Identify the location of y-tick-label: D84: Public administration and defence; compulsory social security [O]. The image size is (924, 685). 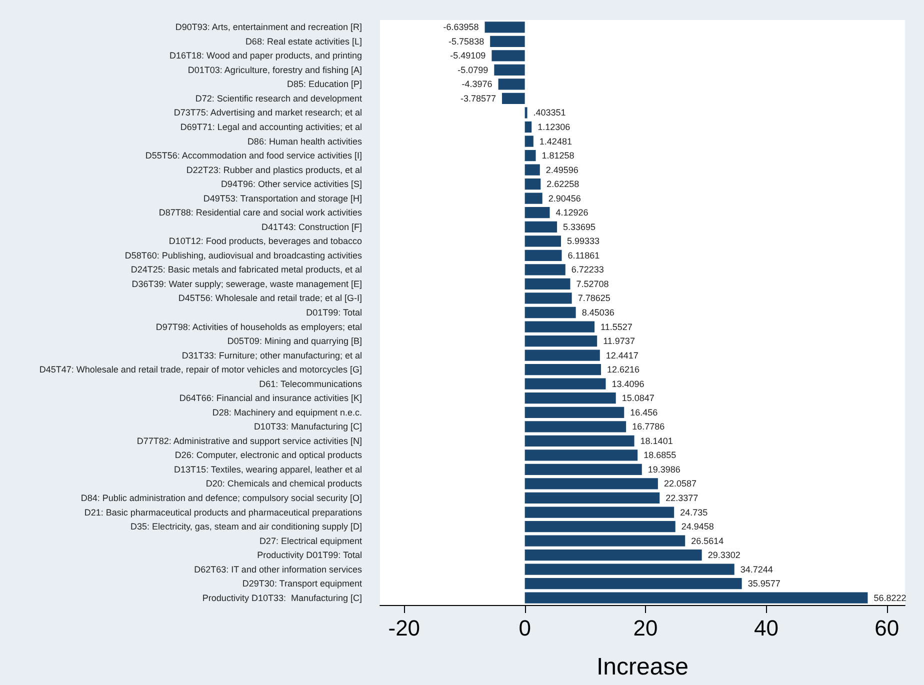
(221, 497).